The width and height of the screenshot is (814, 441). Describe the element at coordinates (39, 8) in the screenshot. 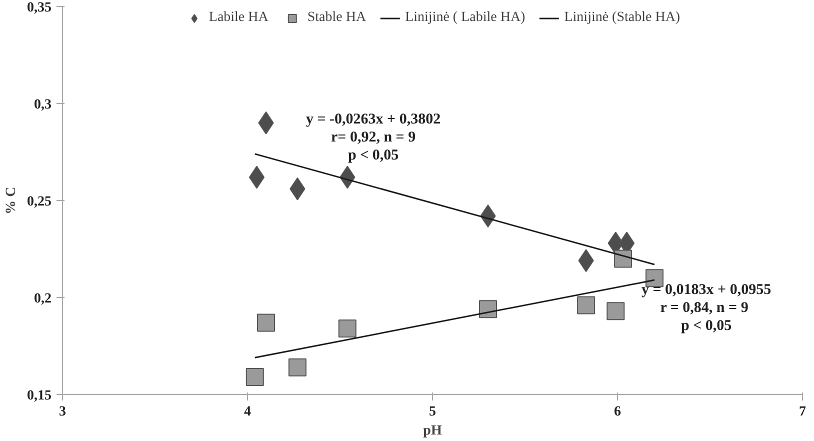

I see `y-tick-label: 0,35` at that location.